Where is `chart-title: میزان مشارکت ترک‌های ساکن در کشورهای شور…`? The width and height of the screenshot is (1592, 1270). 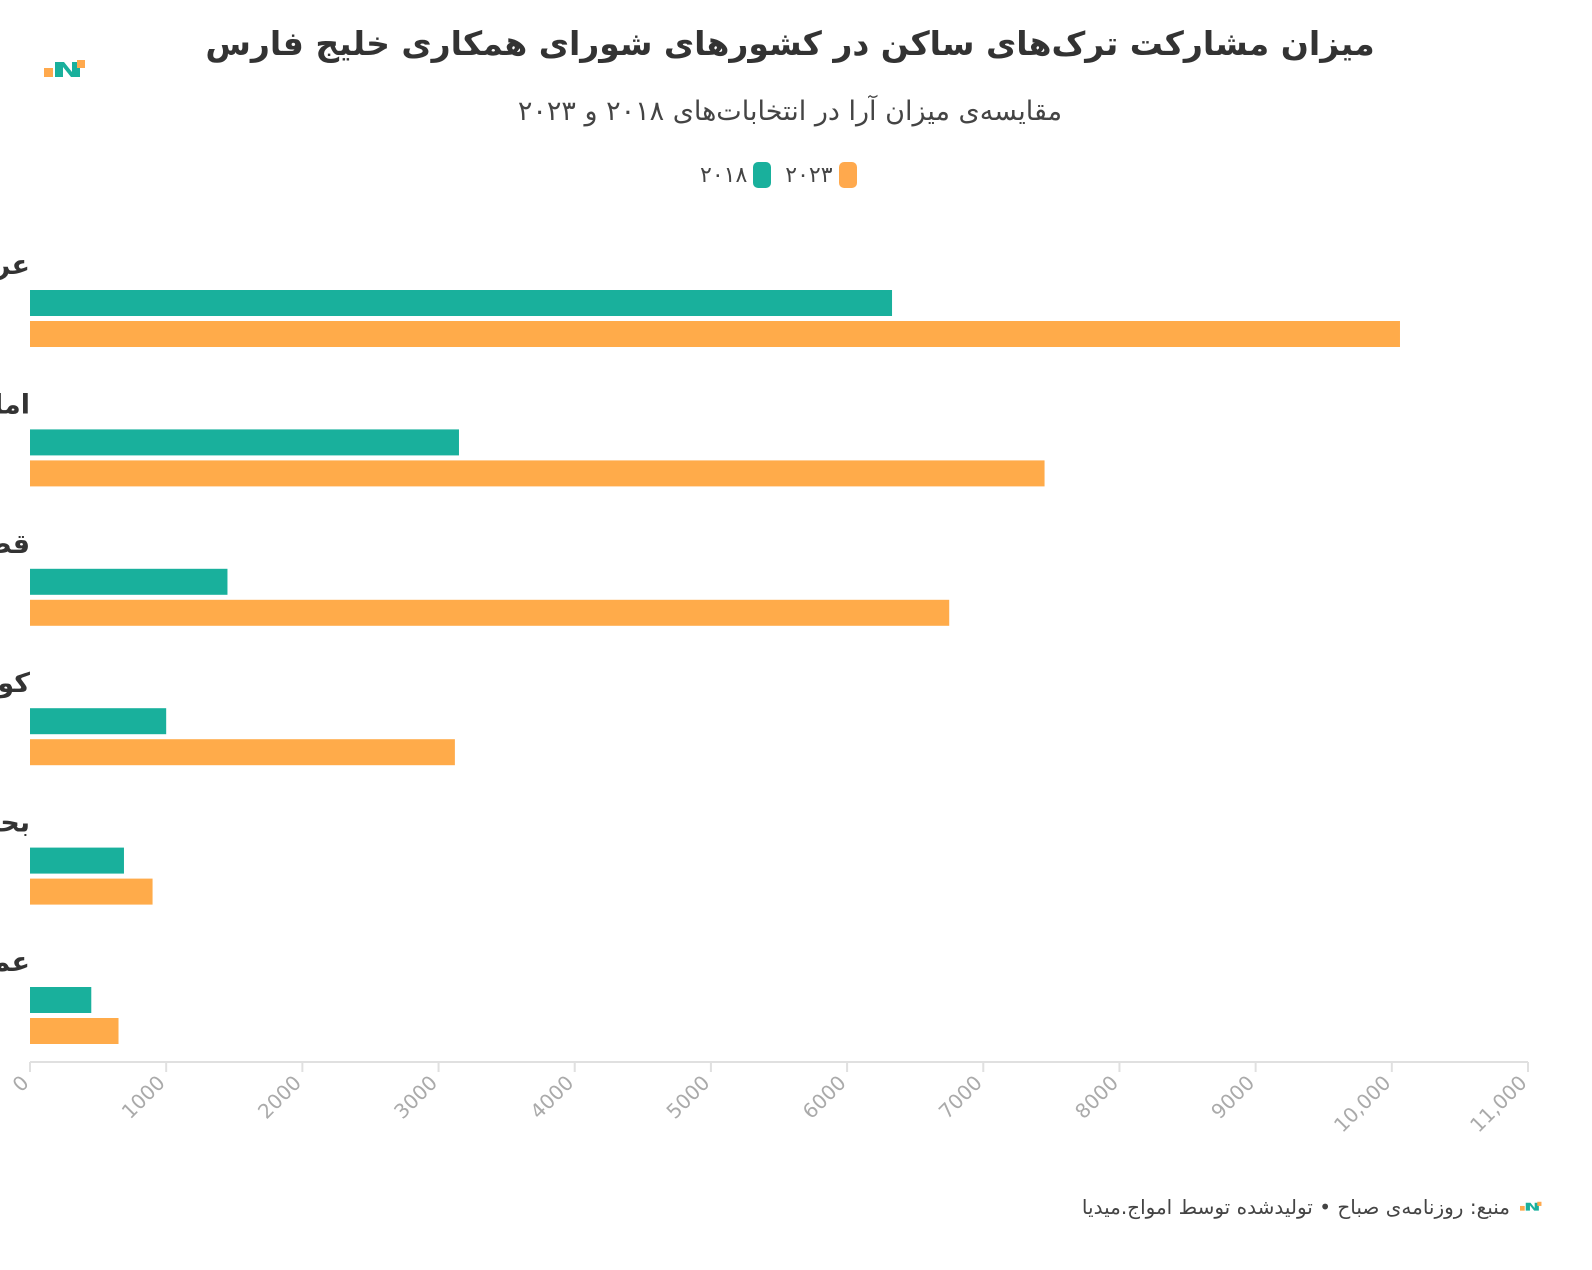 chart-title: میزان مشارکت ترک‌های ساکن در کشورهای شور… is located at coordinates (790, 43).